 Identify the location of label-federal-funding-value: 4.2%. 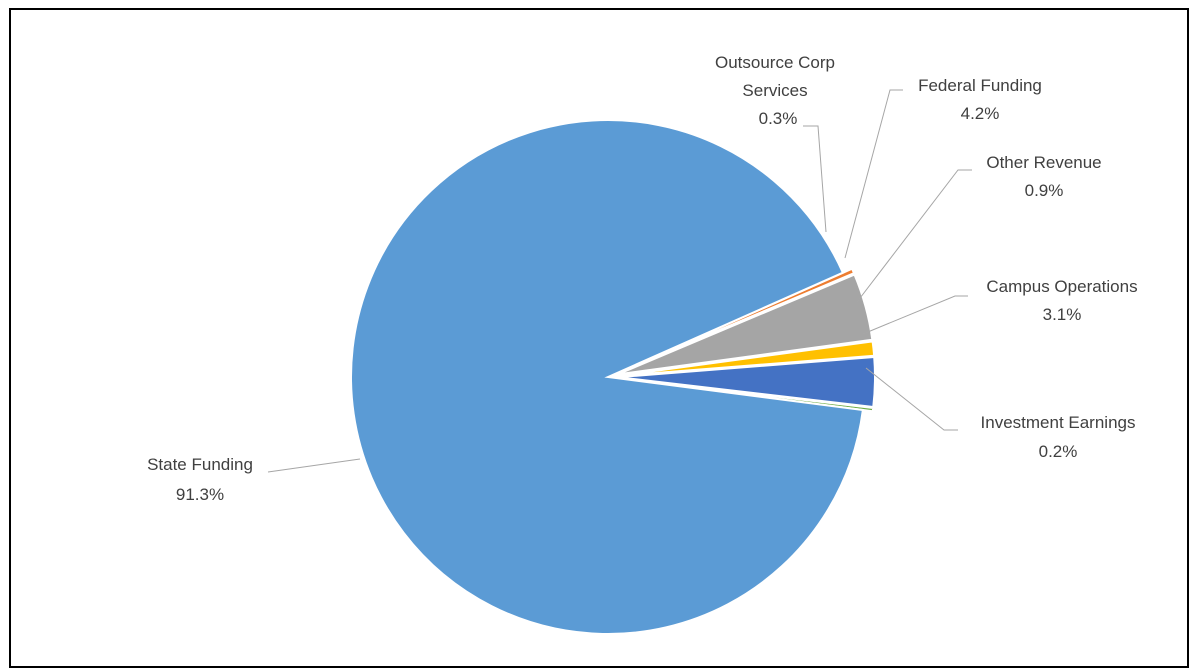
(980, 113).